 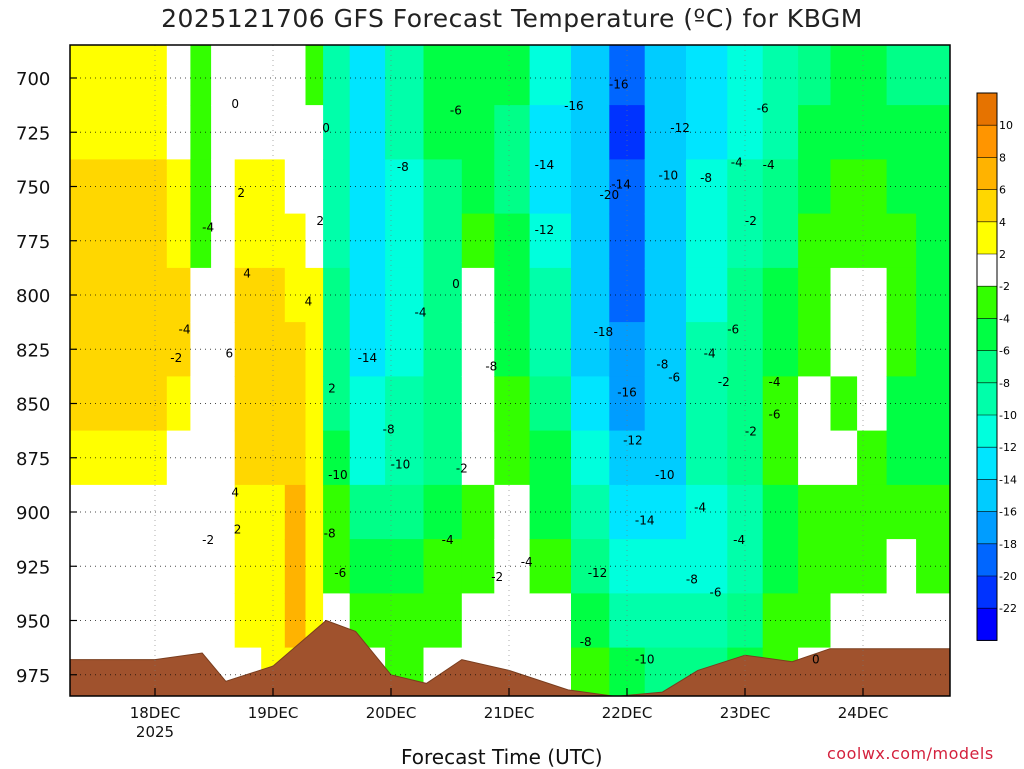 What do you see at coordinates (1008, 415) in the screenshot?
I see `colorbar-label: -10` at bounding box center [1008, 415].